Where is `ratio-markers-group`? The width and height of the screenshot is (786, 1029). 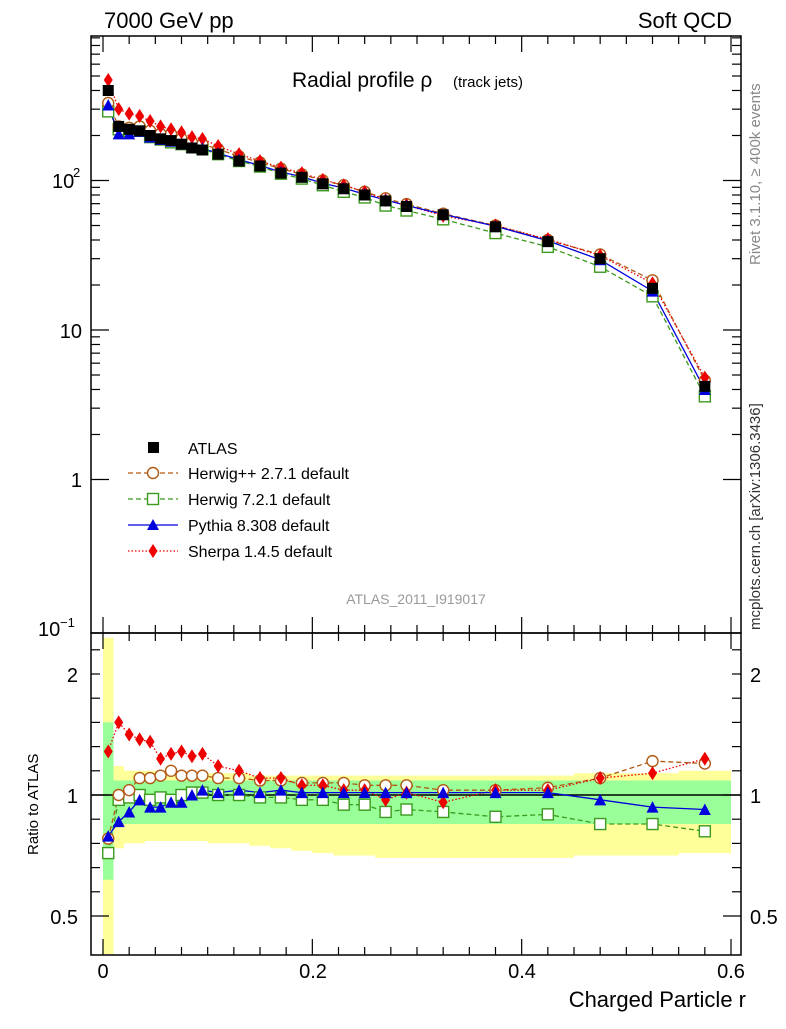 ratio-markers-group is located at coordinates (407, 787).